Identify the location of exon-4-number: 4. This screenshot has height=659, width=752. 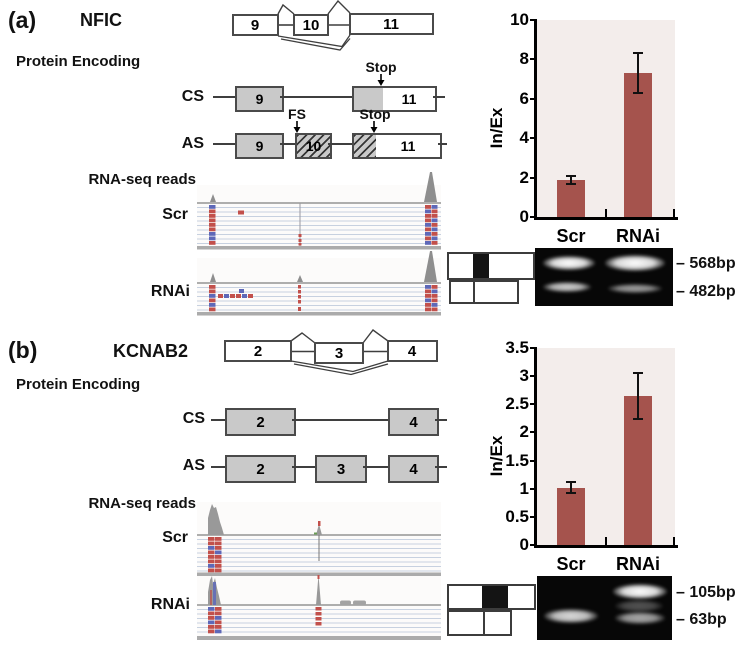
(412, 351).